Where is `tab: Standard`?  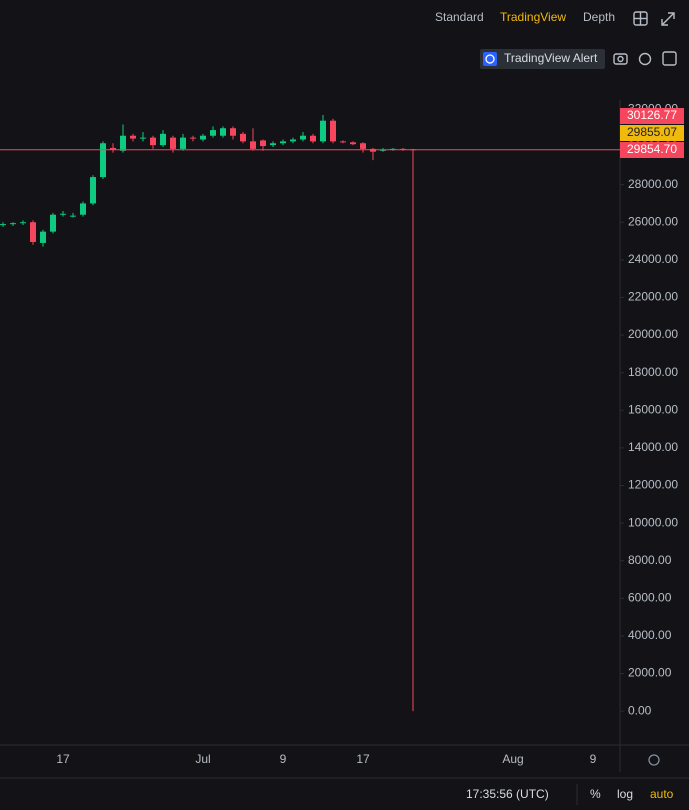
tab: Standard is located at coordinates (459, 17).